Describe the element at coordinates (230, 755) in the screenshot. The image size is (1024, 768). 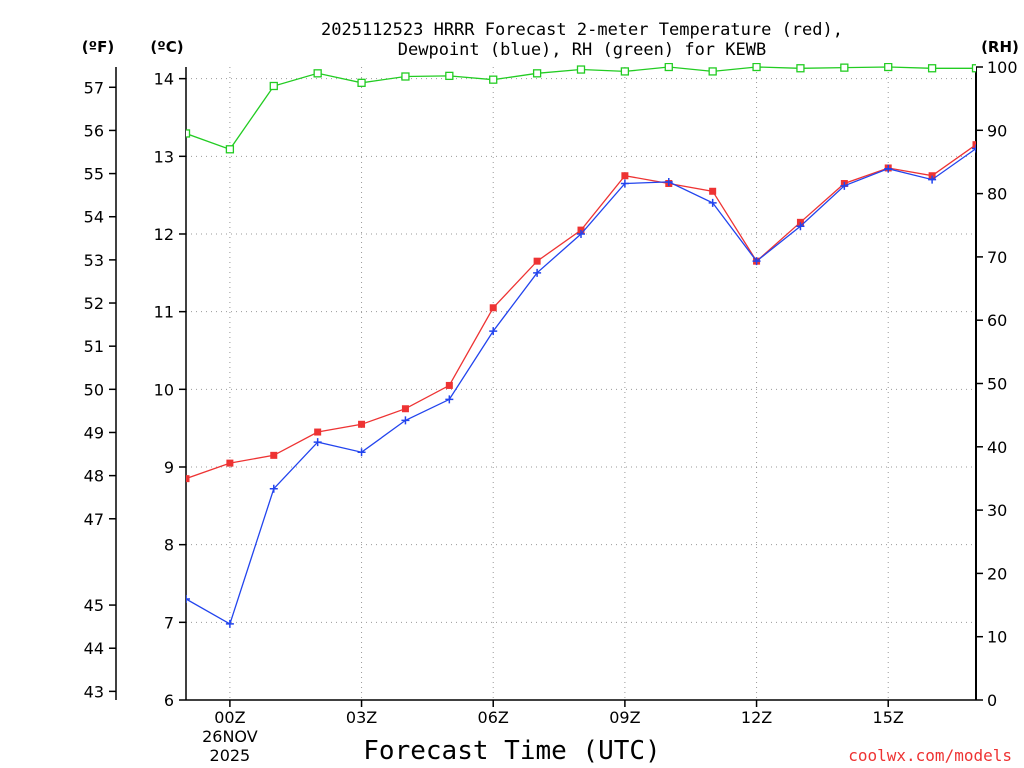
I see `x-year-label: 2025` at that location.